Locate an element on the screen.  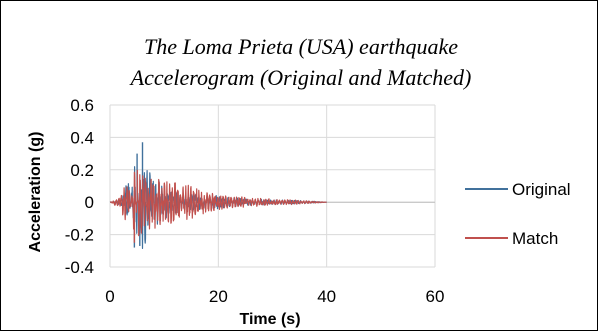
y-tick-label: -0.4 is located at coordinates (79, 267).